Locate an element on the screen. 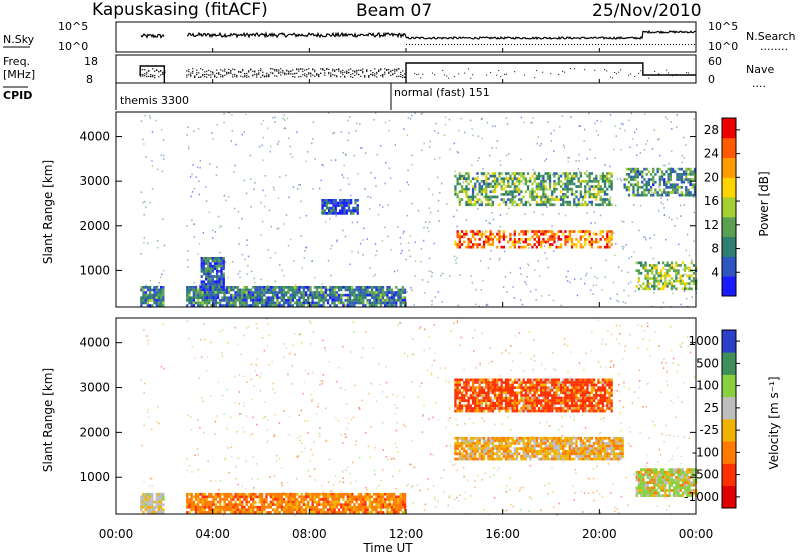 The height and width of the screenshot is (554, 800). noise-line is located at coordinates (441, 34).